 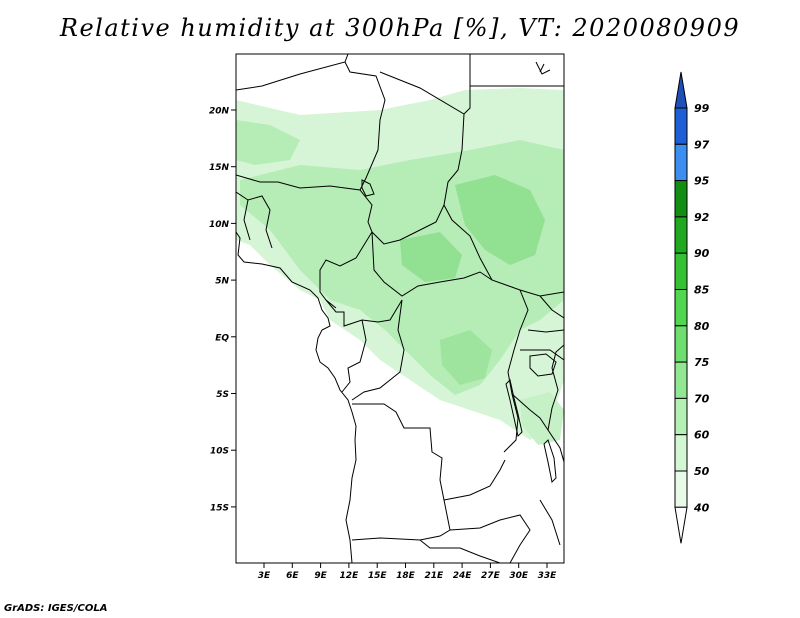 What do you see at coordinates (491, 576) in the screenshot?
I see `lon-label: 27E` at bounding box center [491, 576].